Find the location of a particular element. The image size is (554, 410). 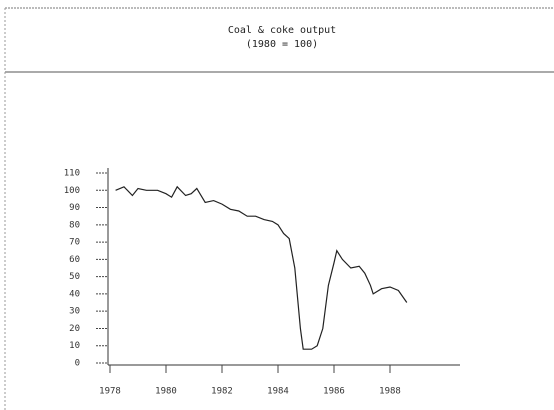

y-tick-label: 0 is located at coordinates (77, 364).